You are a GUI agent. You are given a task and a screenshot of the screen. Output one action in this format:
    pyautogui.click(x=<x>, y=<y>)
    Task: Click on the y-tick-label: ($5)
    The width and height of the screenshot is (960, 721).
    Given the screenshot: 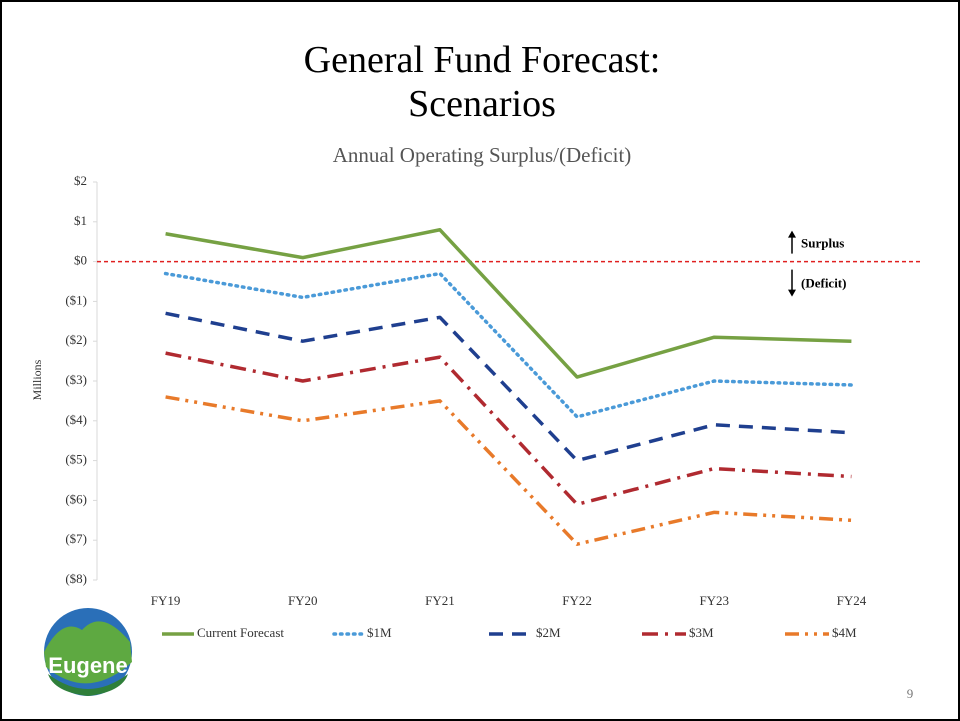 What is the action you would take?
    pyautogui.click(x=76, y=459)
    